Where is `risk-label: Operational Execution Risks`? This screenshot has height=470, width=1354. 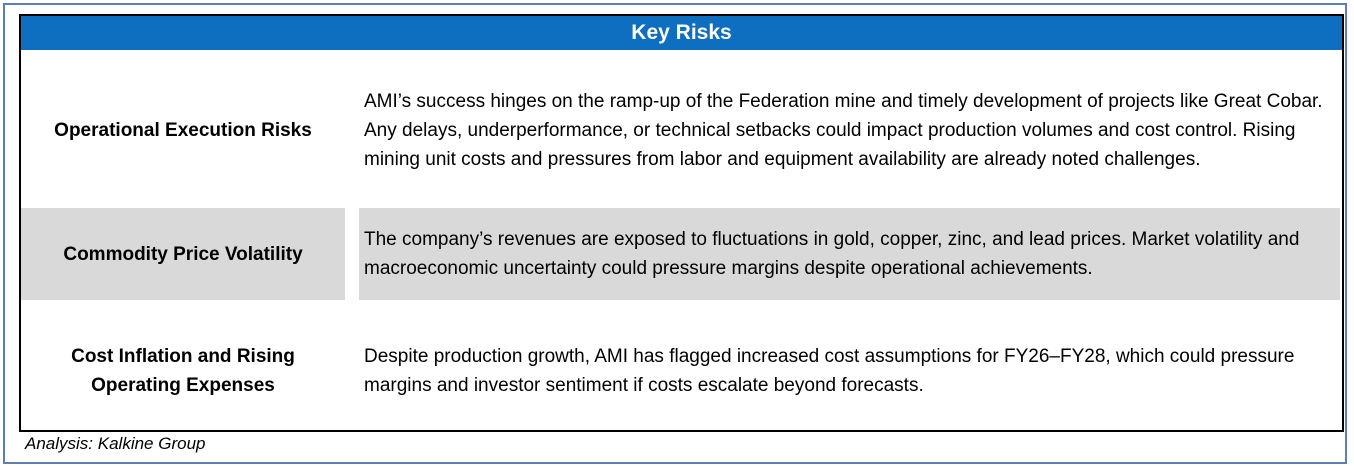
risk-label: Operational Execution Risks is located at coordinates (183, 130).